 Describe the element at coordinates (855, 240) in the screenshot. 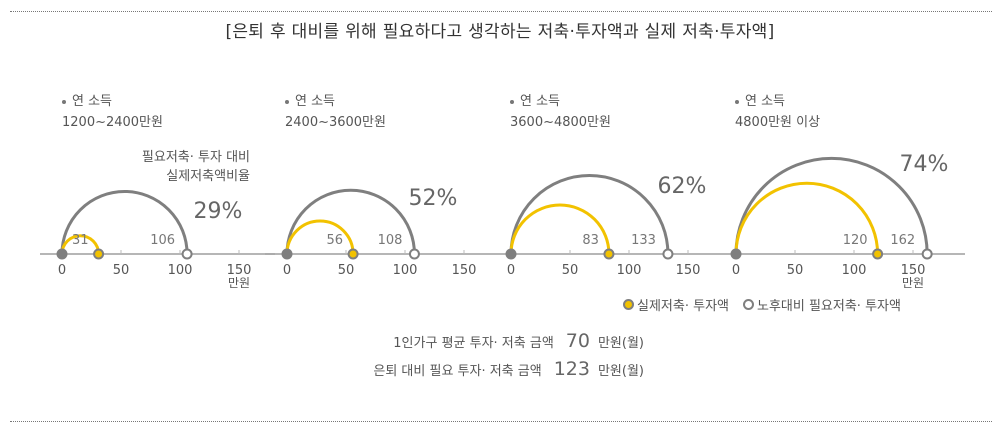

I see `actual-value-label: 120` at that location.